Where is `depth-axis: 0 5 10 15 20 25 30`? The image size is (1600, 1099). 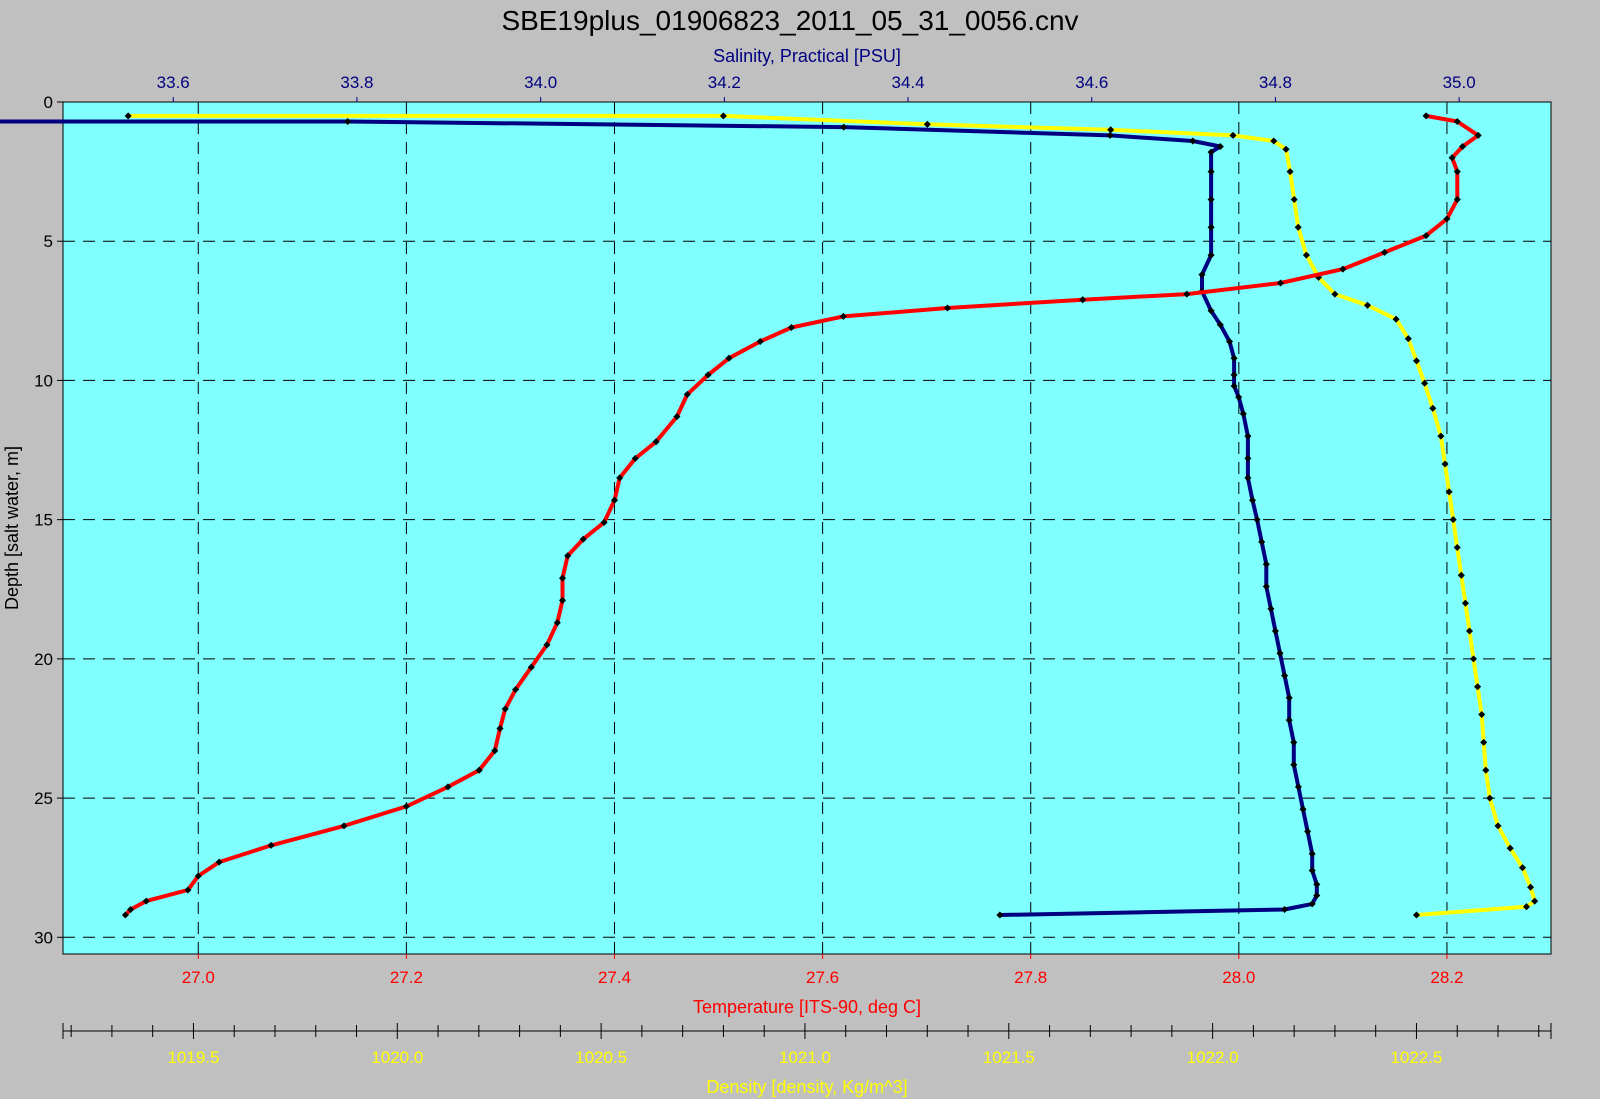
depth-axis: 0 5 10 15 20 25 30 is located at coordinates (48, 520).